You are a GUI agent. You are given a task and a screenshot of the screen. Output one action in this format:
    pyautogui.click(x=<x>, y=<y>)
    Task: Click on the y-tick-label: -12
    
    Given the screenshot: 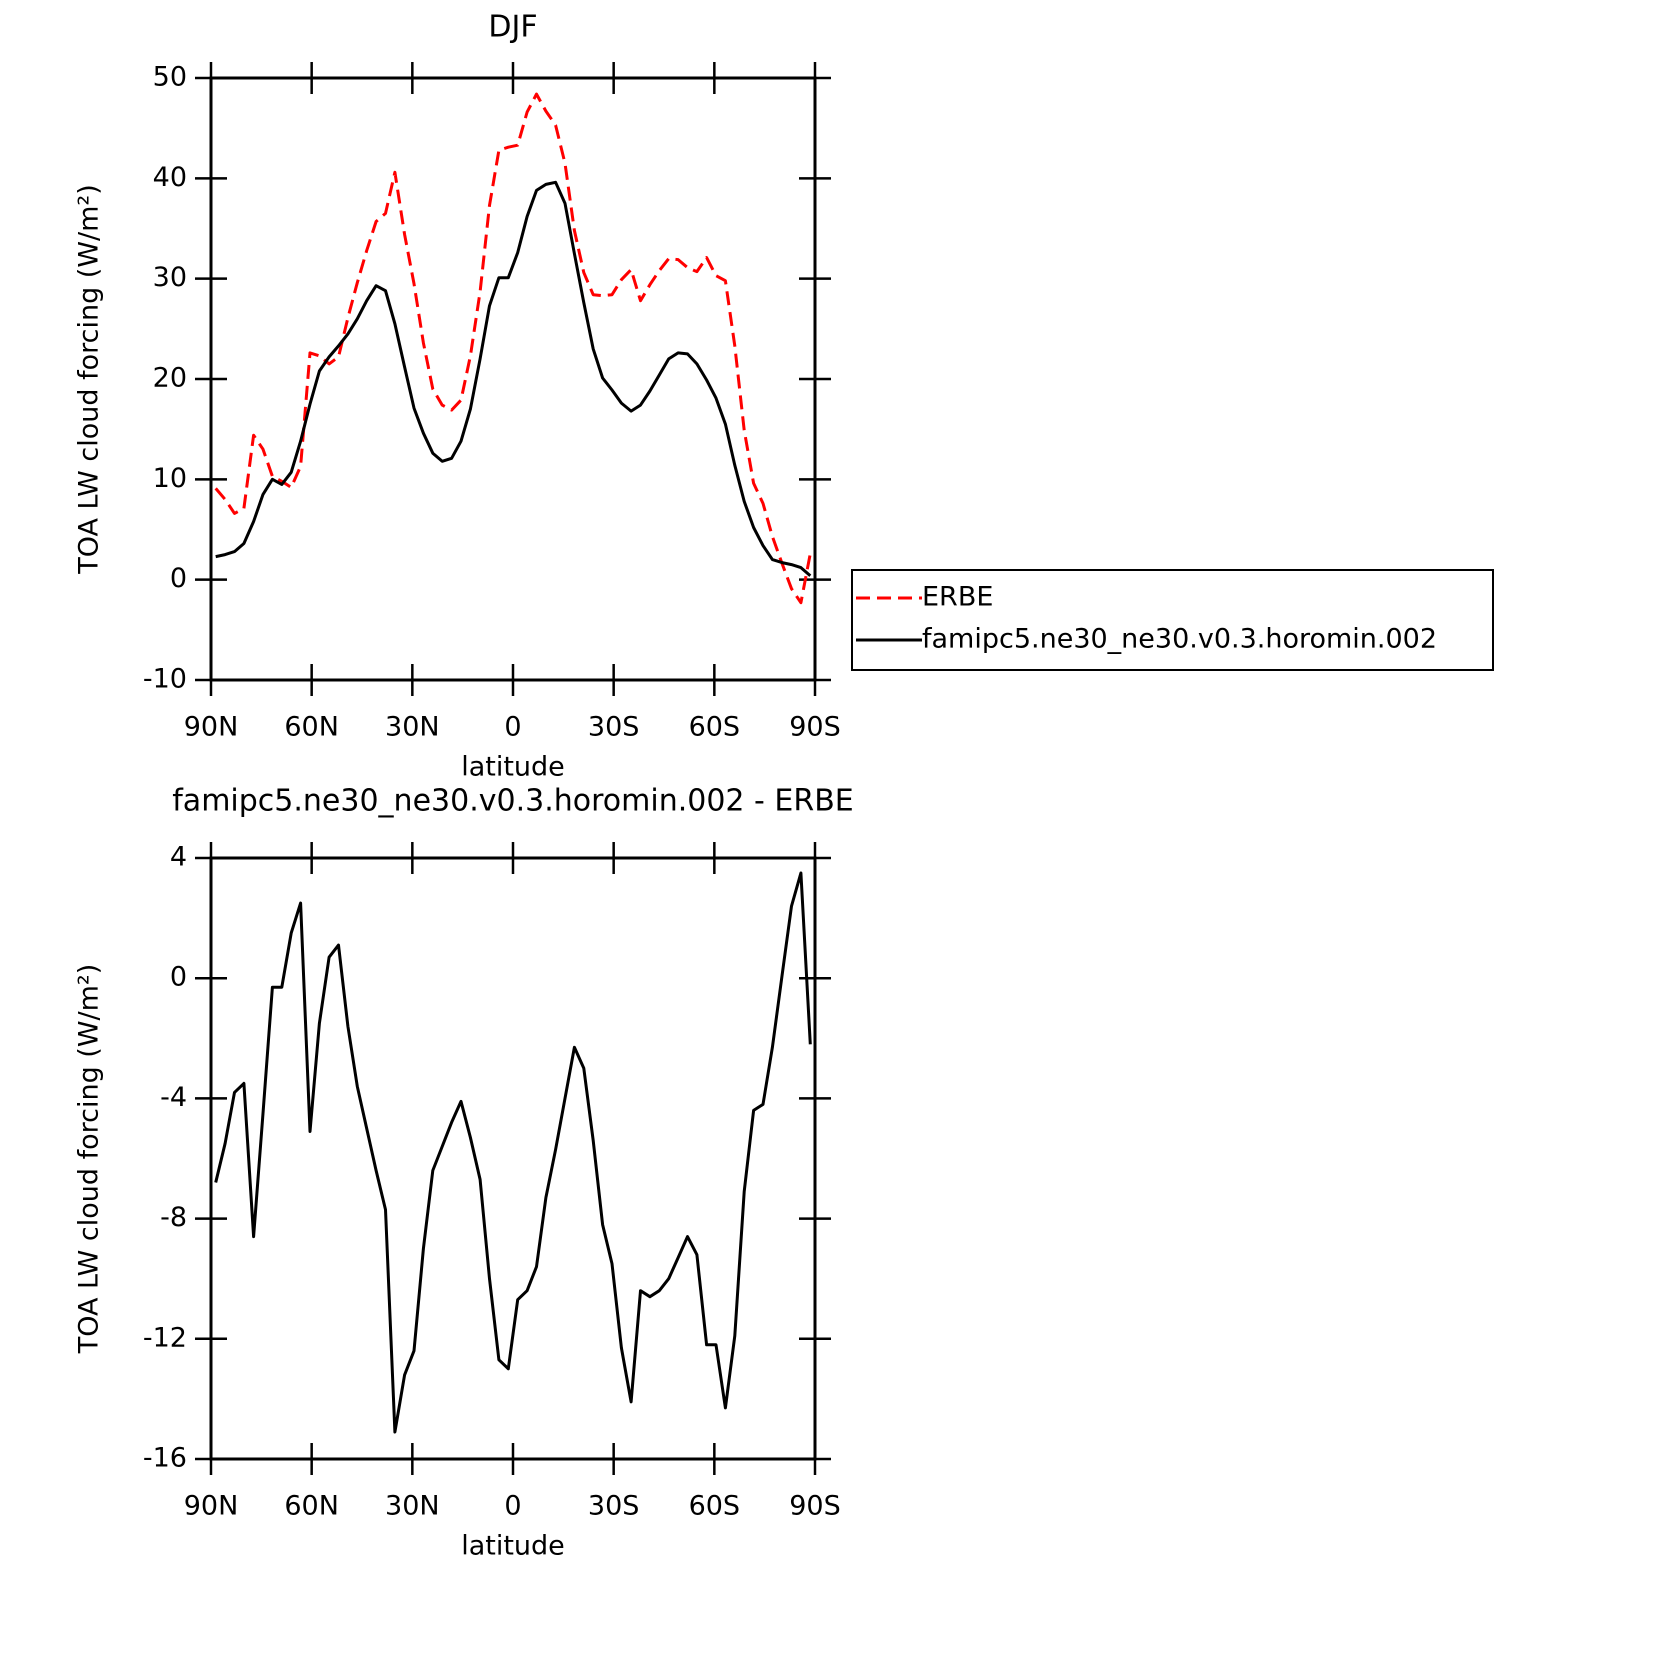 What is the action you would take?
    pyautogui.click(x=165, y=1337)
    